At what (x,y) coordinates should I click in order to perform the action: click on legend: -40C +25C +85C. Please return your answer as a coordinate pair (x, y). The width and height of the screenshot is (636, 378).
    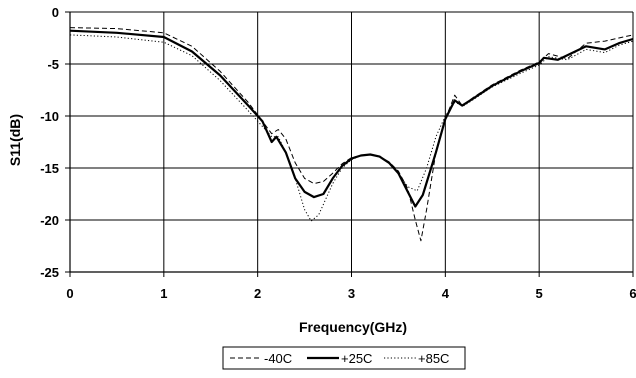
    Looking at the image, I should click on (344, 358).